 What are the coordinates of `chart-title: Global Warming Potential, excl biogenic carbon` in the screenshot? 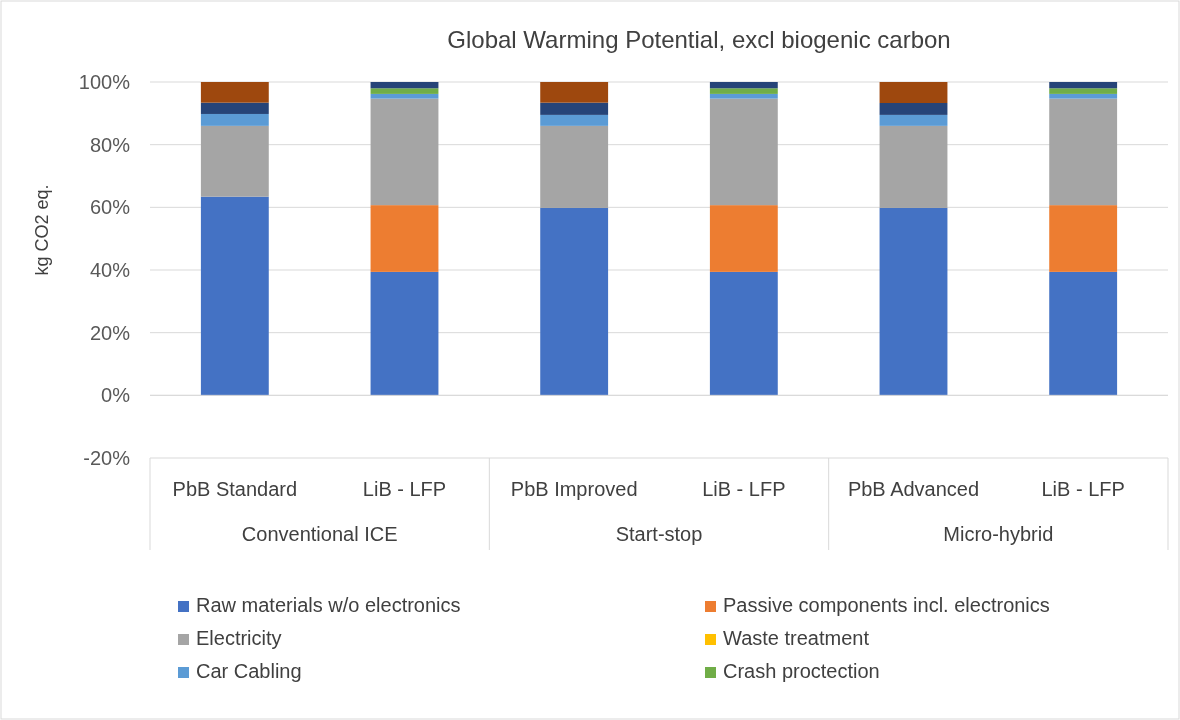 It's located at (699, 39).